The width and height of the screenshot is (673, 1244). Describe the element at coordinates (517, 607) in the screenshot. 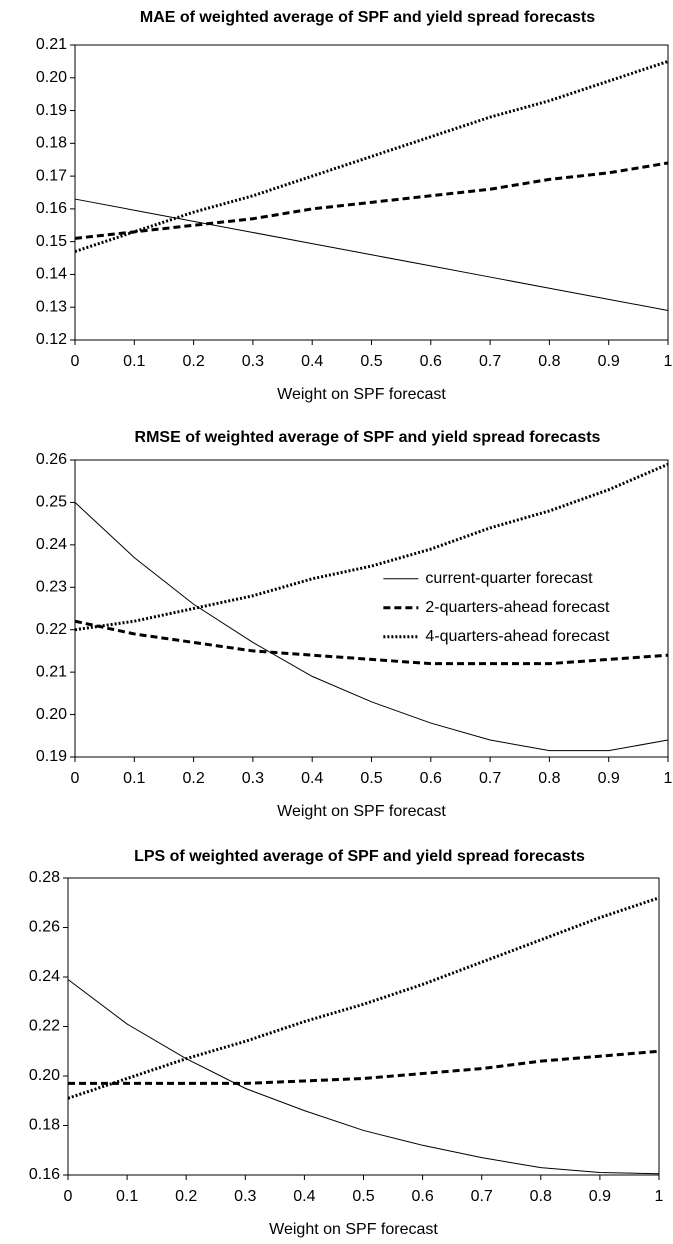

I see `legend-label: 2-quarters-ahead forecast` at that location.